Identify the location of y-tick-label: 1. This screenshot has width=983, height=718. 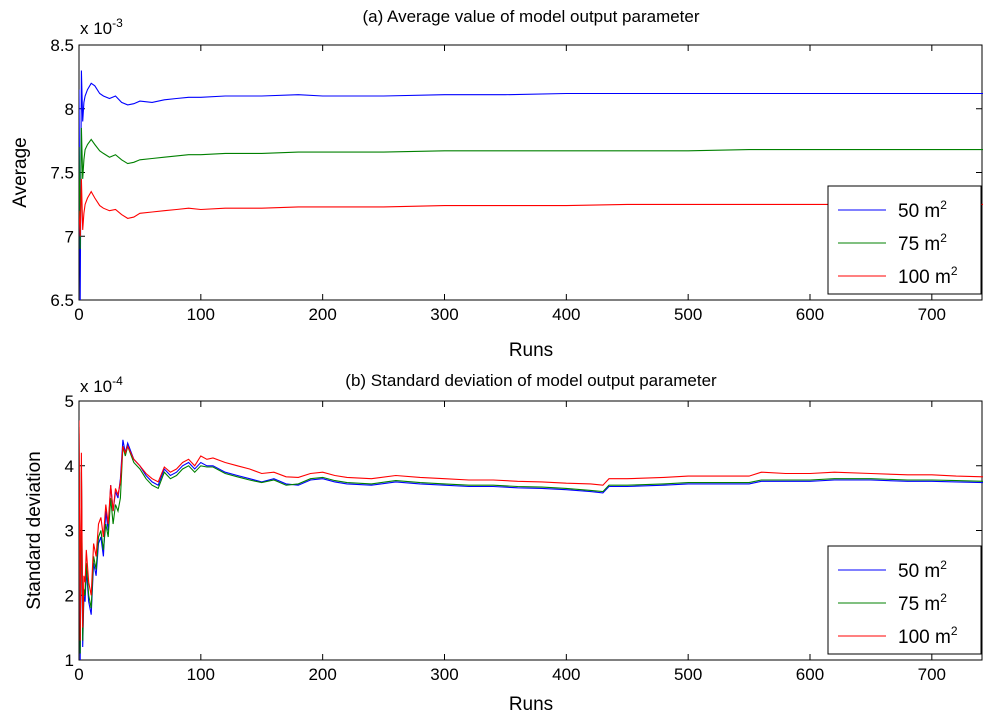
(69, 660).